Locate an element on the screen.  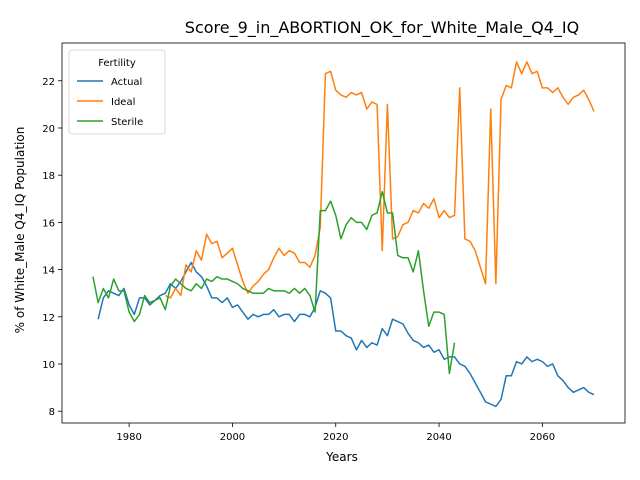
x-tick-label: 2000 is located at coordinates (232, 437).